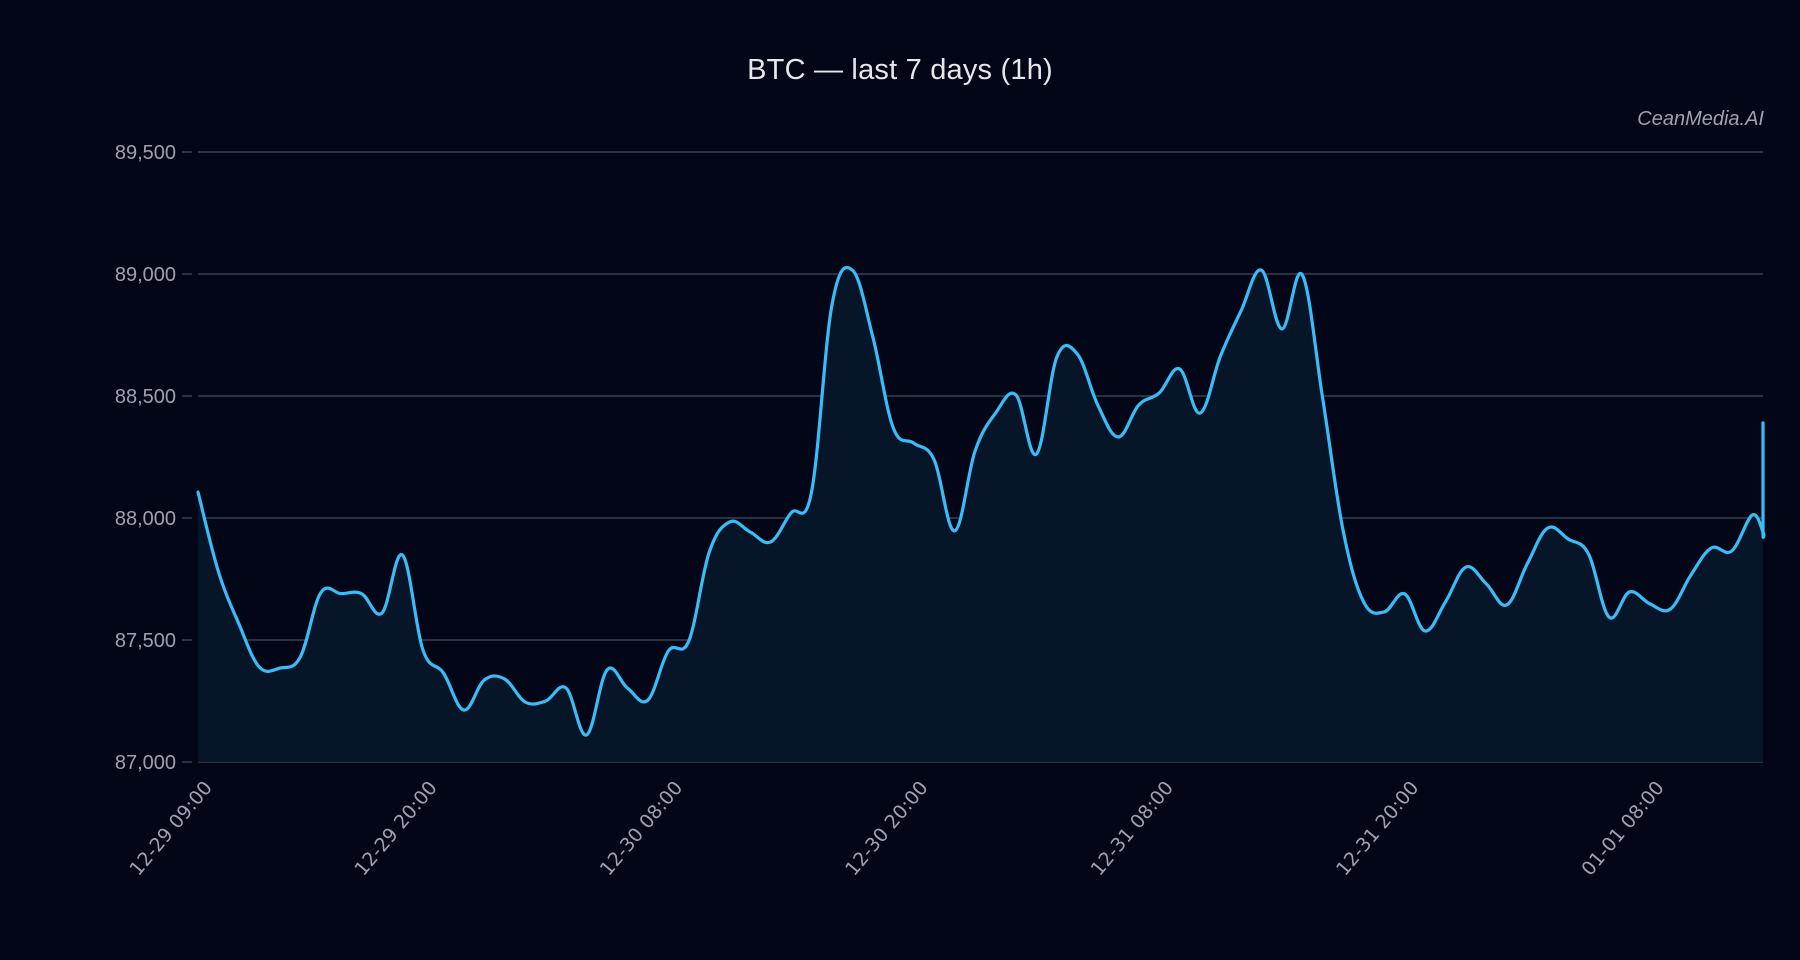  Describe the element at coordinates (641, 828) in the screenshot. I see `x-tick-label: 12-30 08:00` at that location.